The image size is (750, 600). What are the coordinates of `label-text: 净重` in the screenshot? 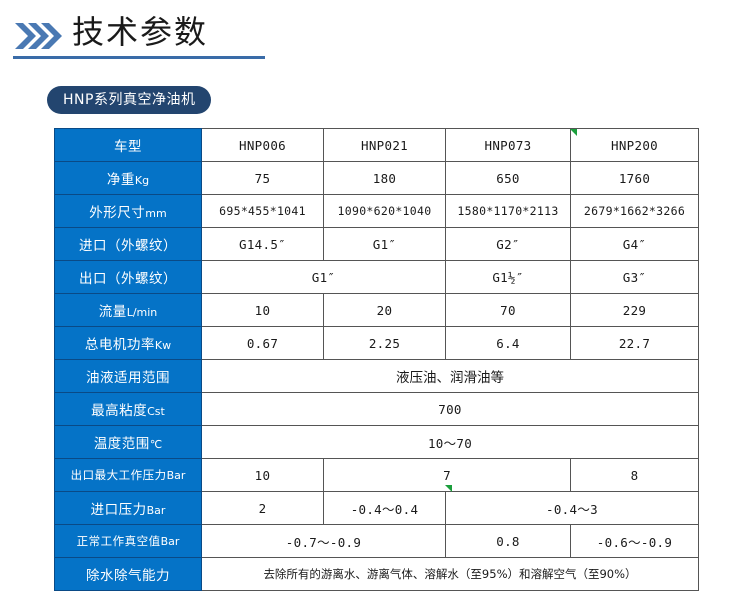 It's located at (120, 180).